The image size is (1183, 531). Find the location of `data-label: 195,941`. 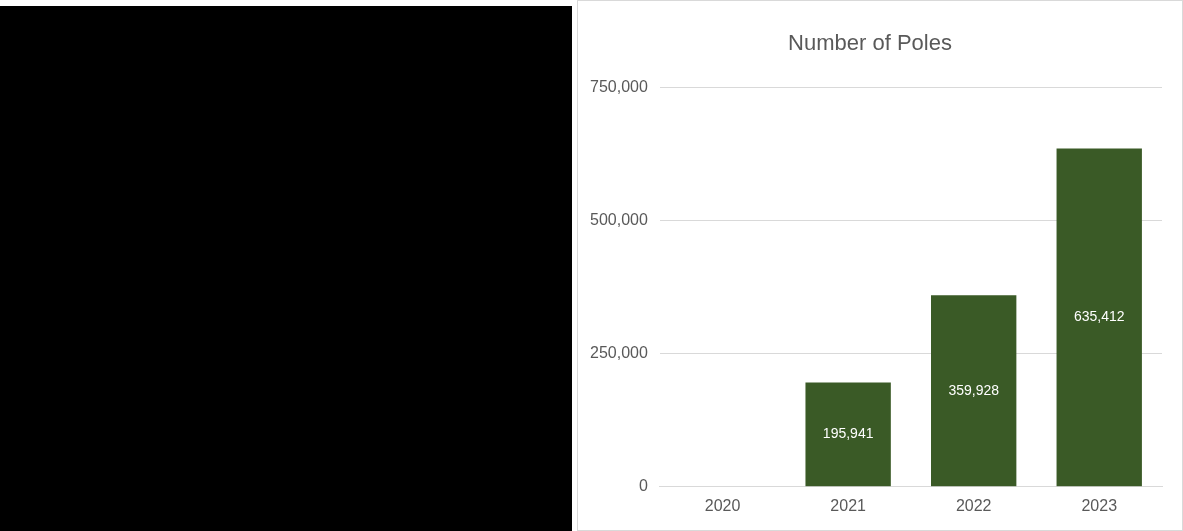

data-label: 195,941 is located at coordinates (848, 433).